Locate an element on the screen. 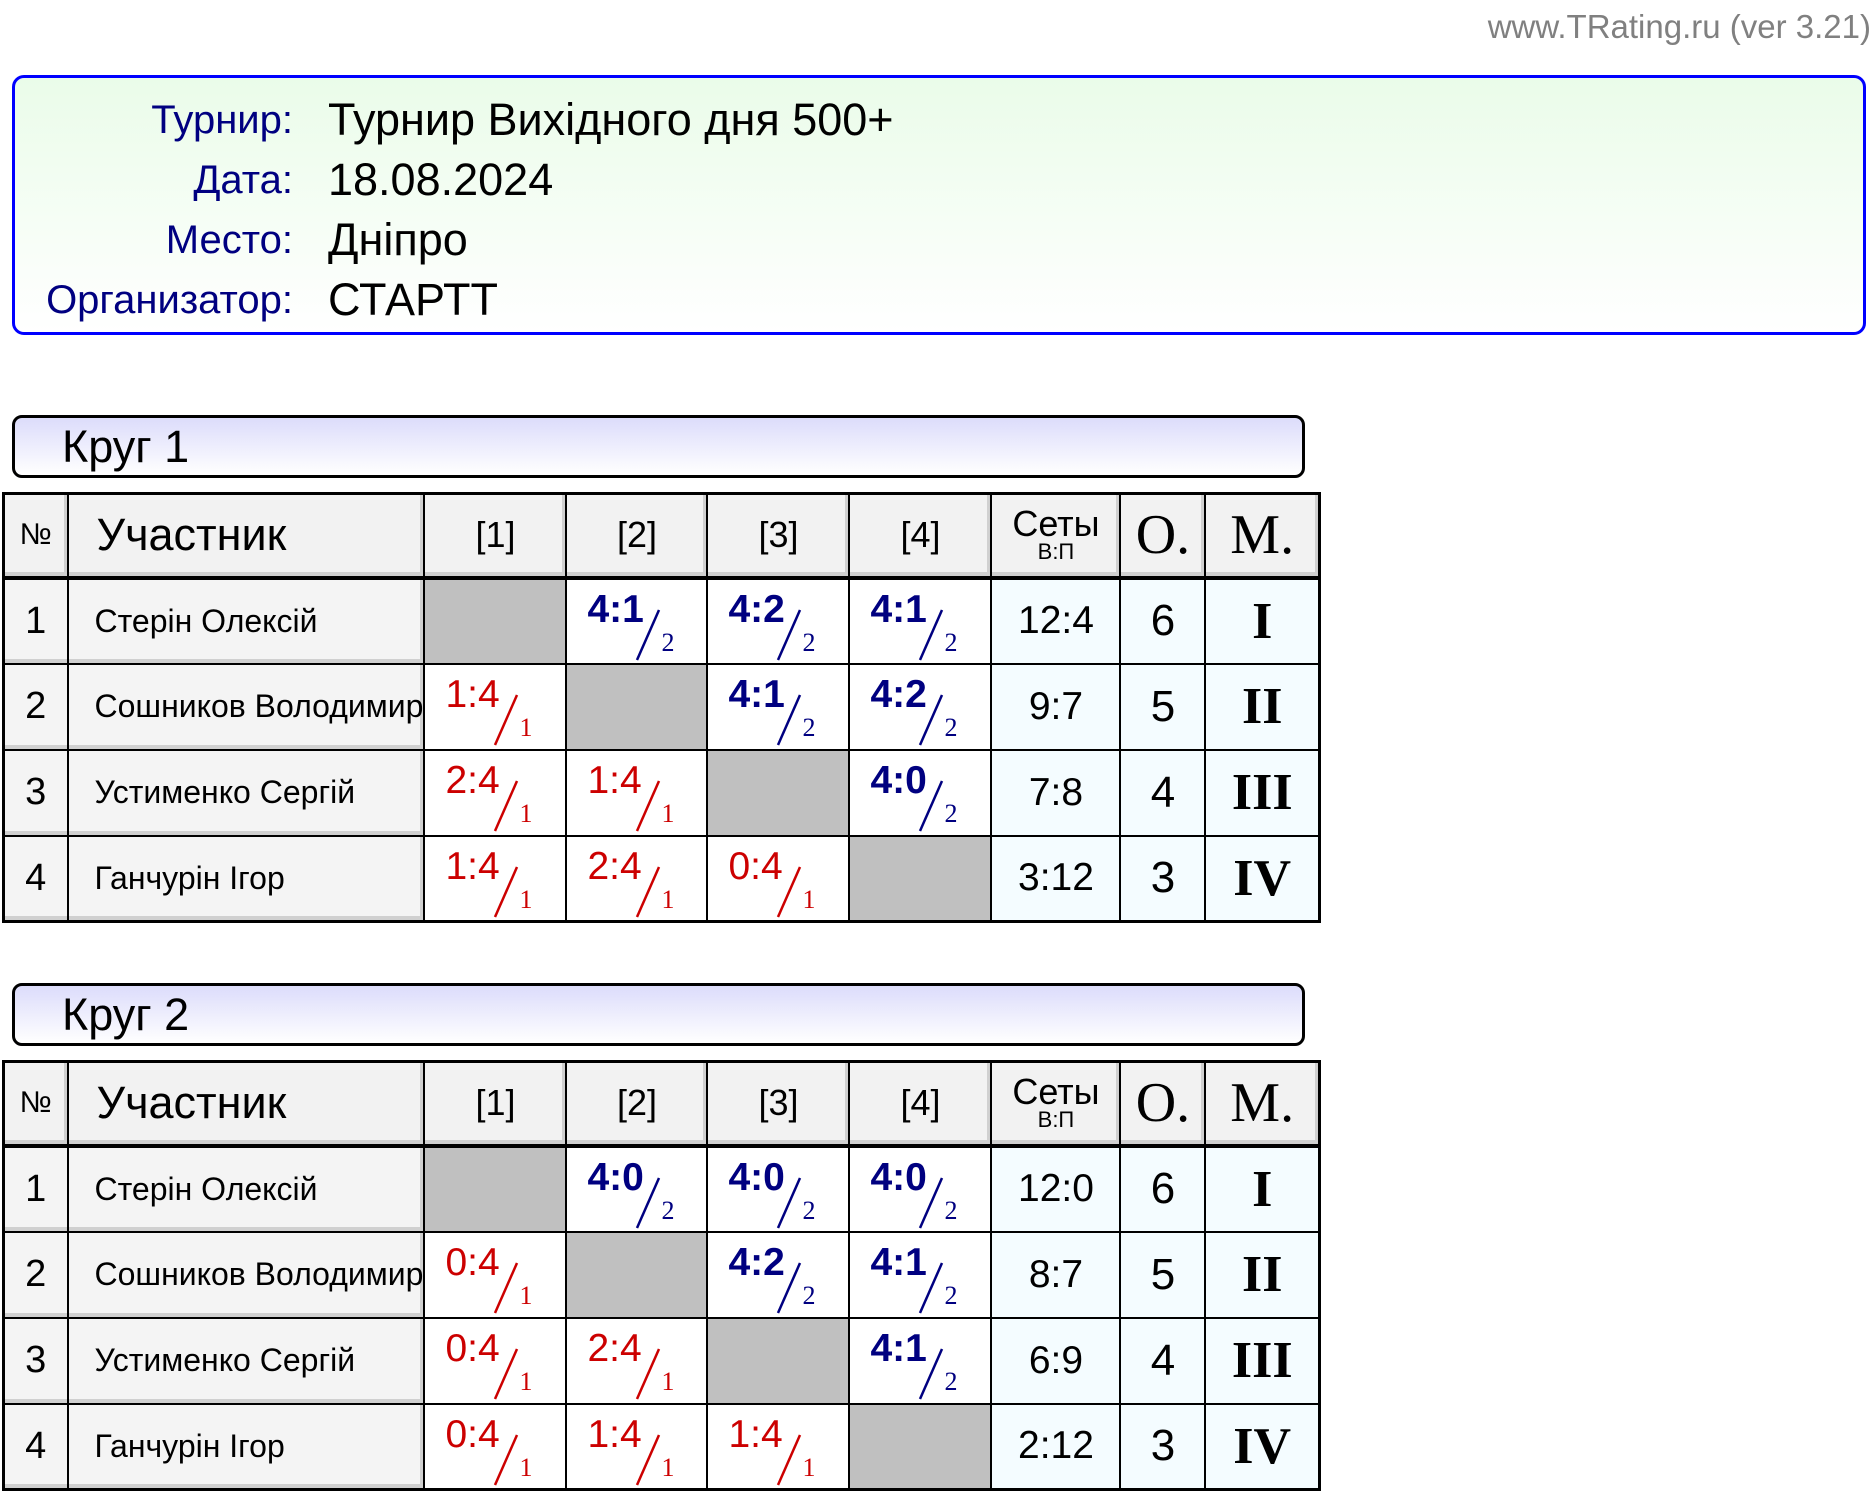  sets-total: 6:9 is located at coordinates (1056, 1360).